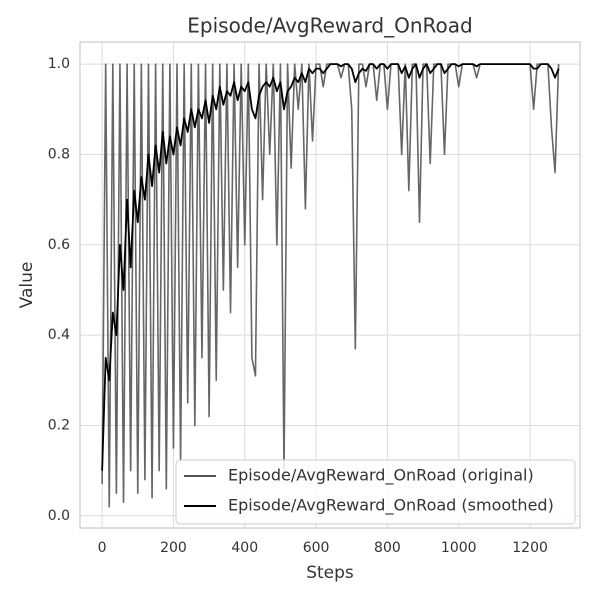 This screenshot has width=600, height=604. What do you see at coordinates (27, 285) in the screenshot?
I see `y-axis-label: Value` at bounding box center [27, 285].